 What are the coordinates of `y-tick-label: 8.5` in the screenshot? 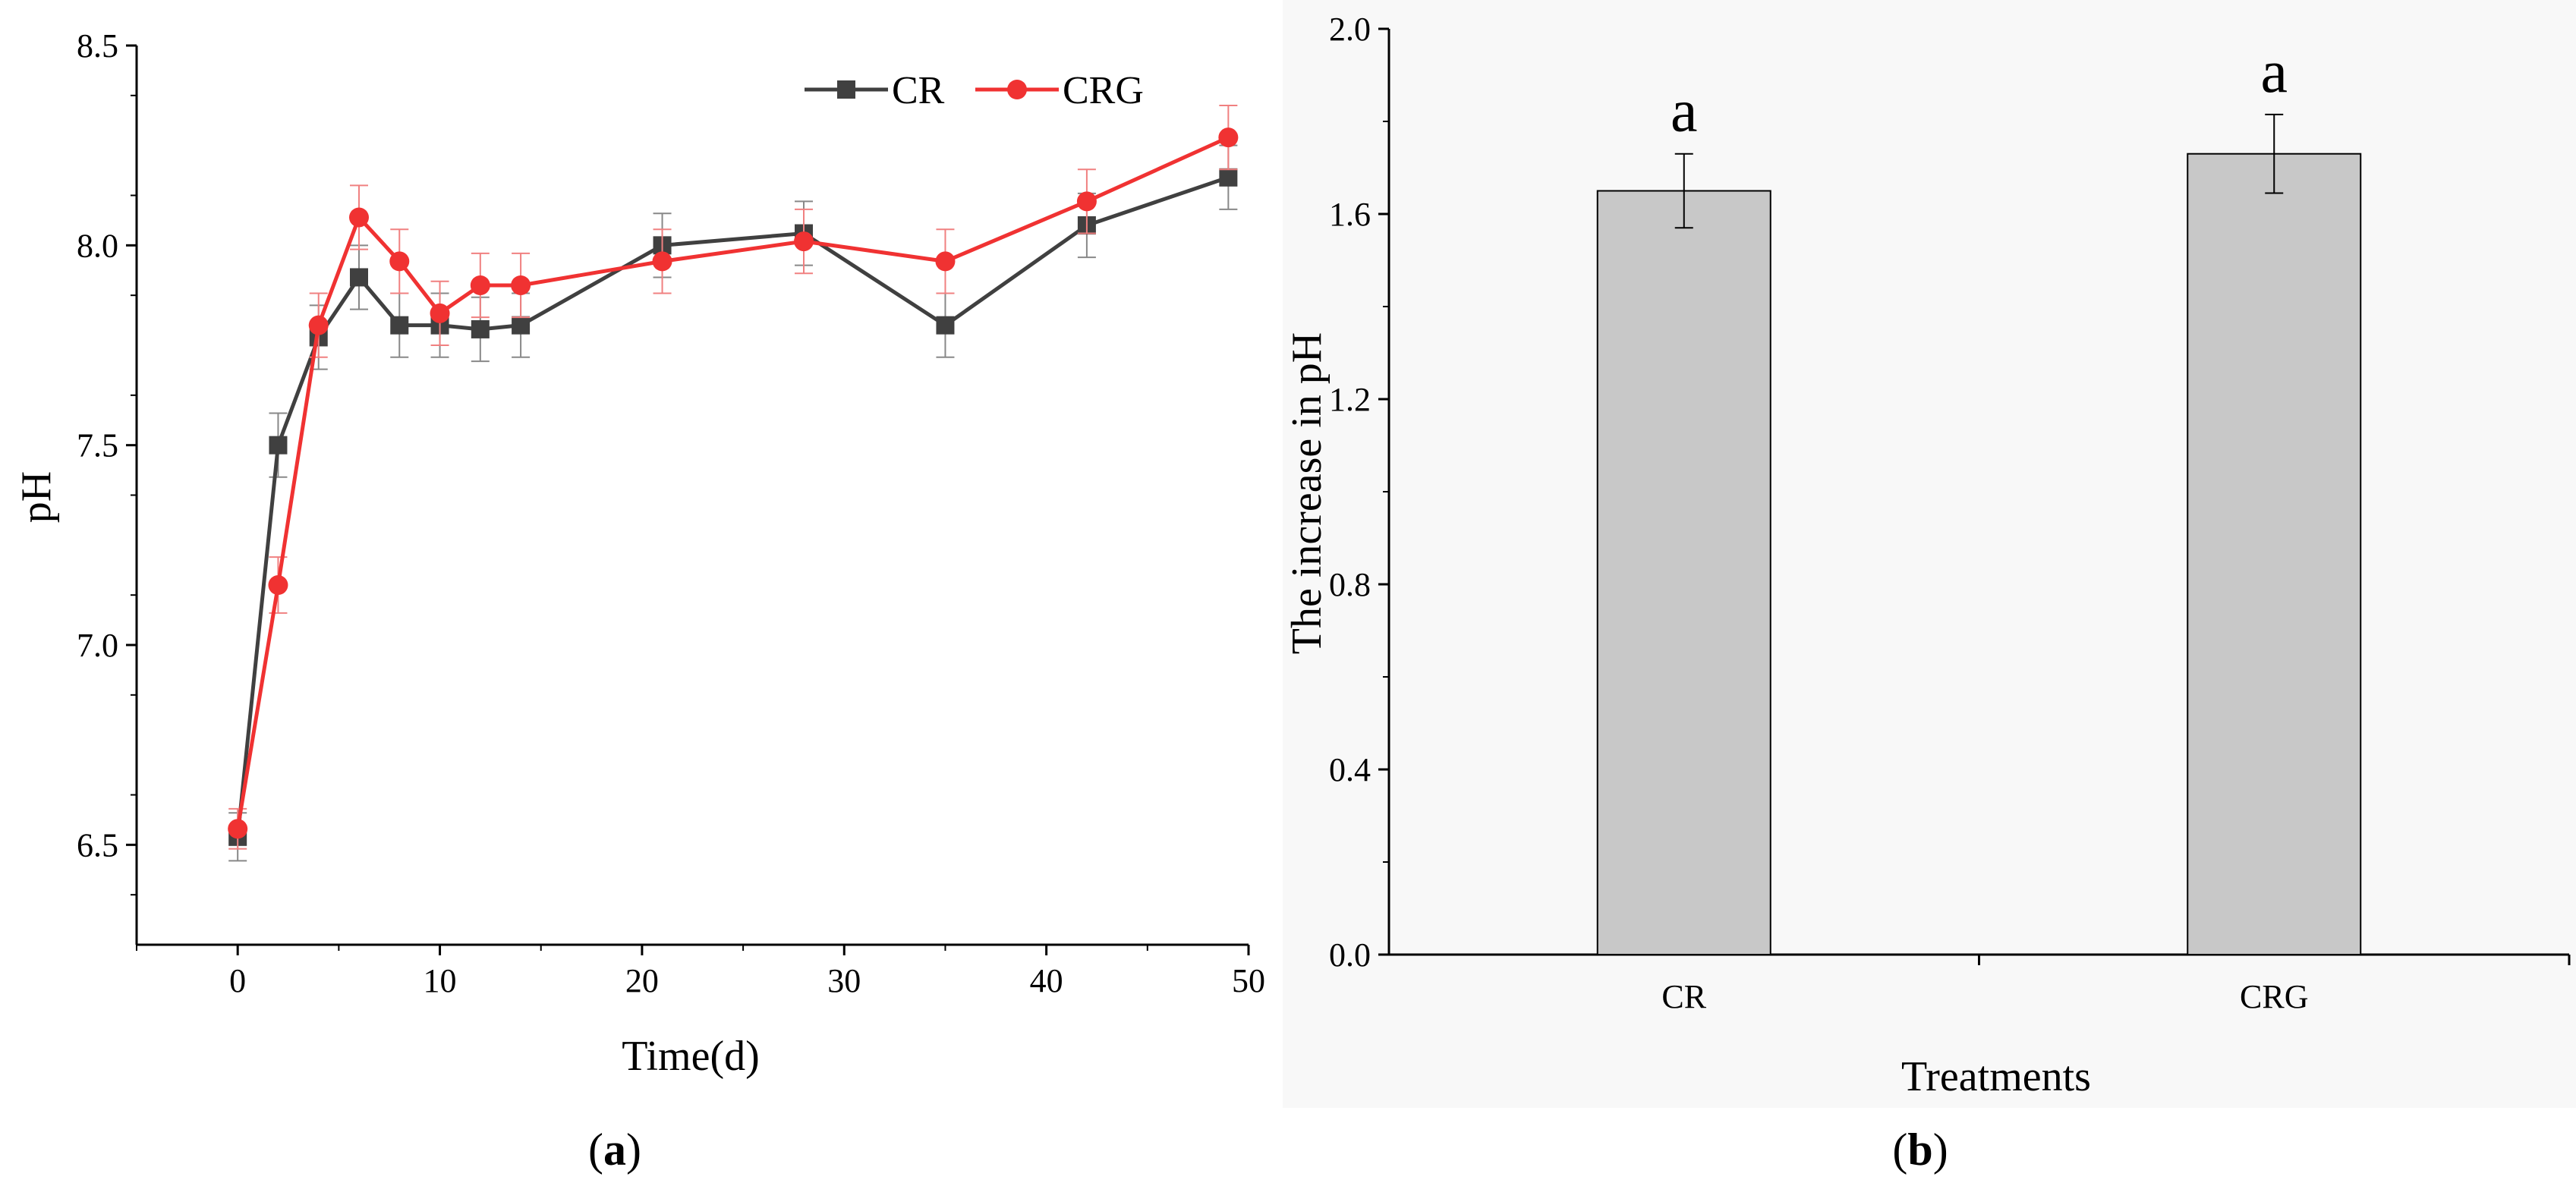 It's located at (97, 46).